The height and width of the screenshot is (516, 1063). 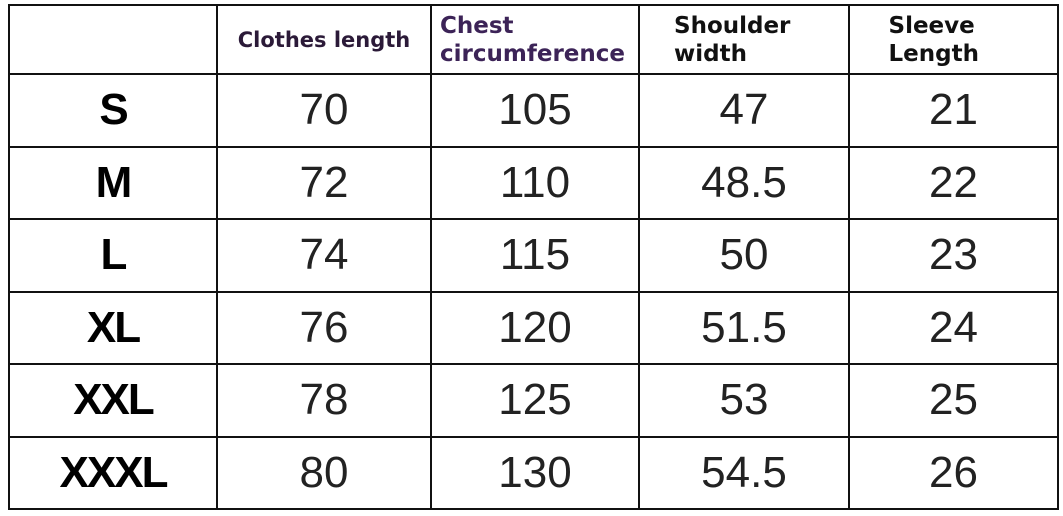 I want to click on size-row: XL 76 120 51.5 24, so click(x=533, y=327).